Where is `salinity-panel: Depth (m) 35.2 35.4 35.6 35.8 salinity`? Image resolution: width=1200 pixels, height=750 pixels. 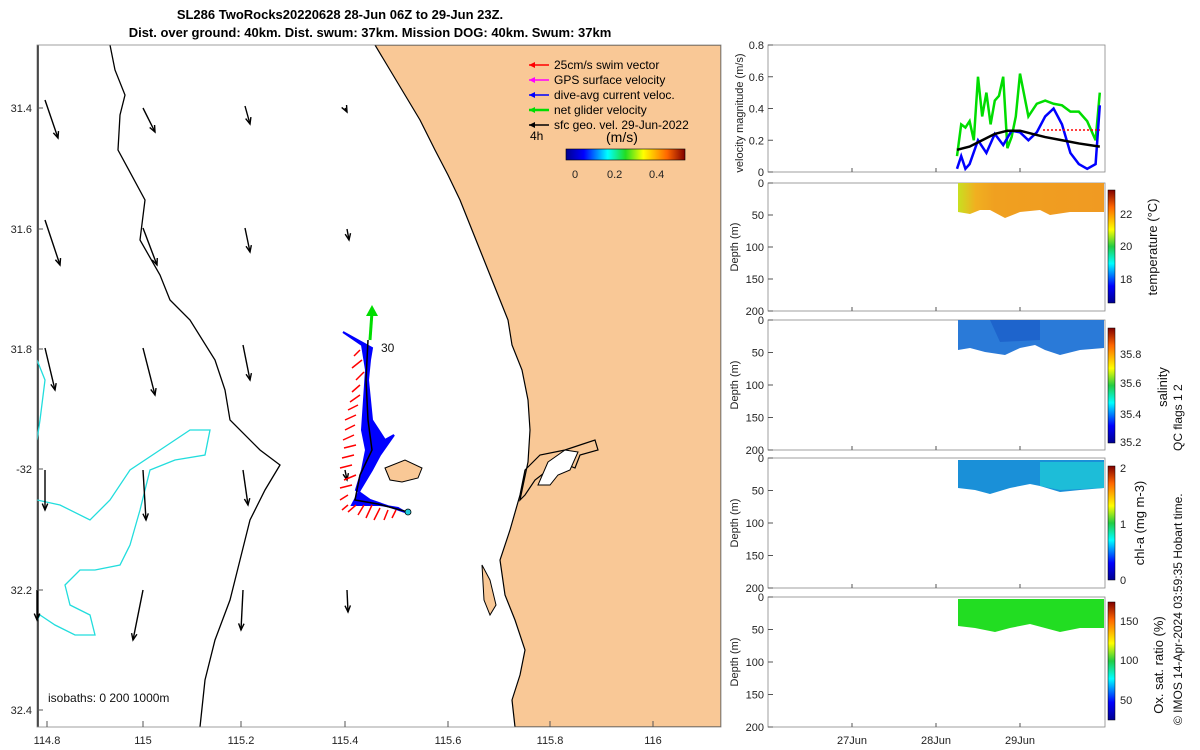 salinity-panel: Depth (m) 35.2 35.4 35.6 35.8 salinity is located at coordinates (949, 385).